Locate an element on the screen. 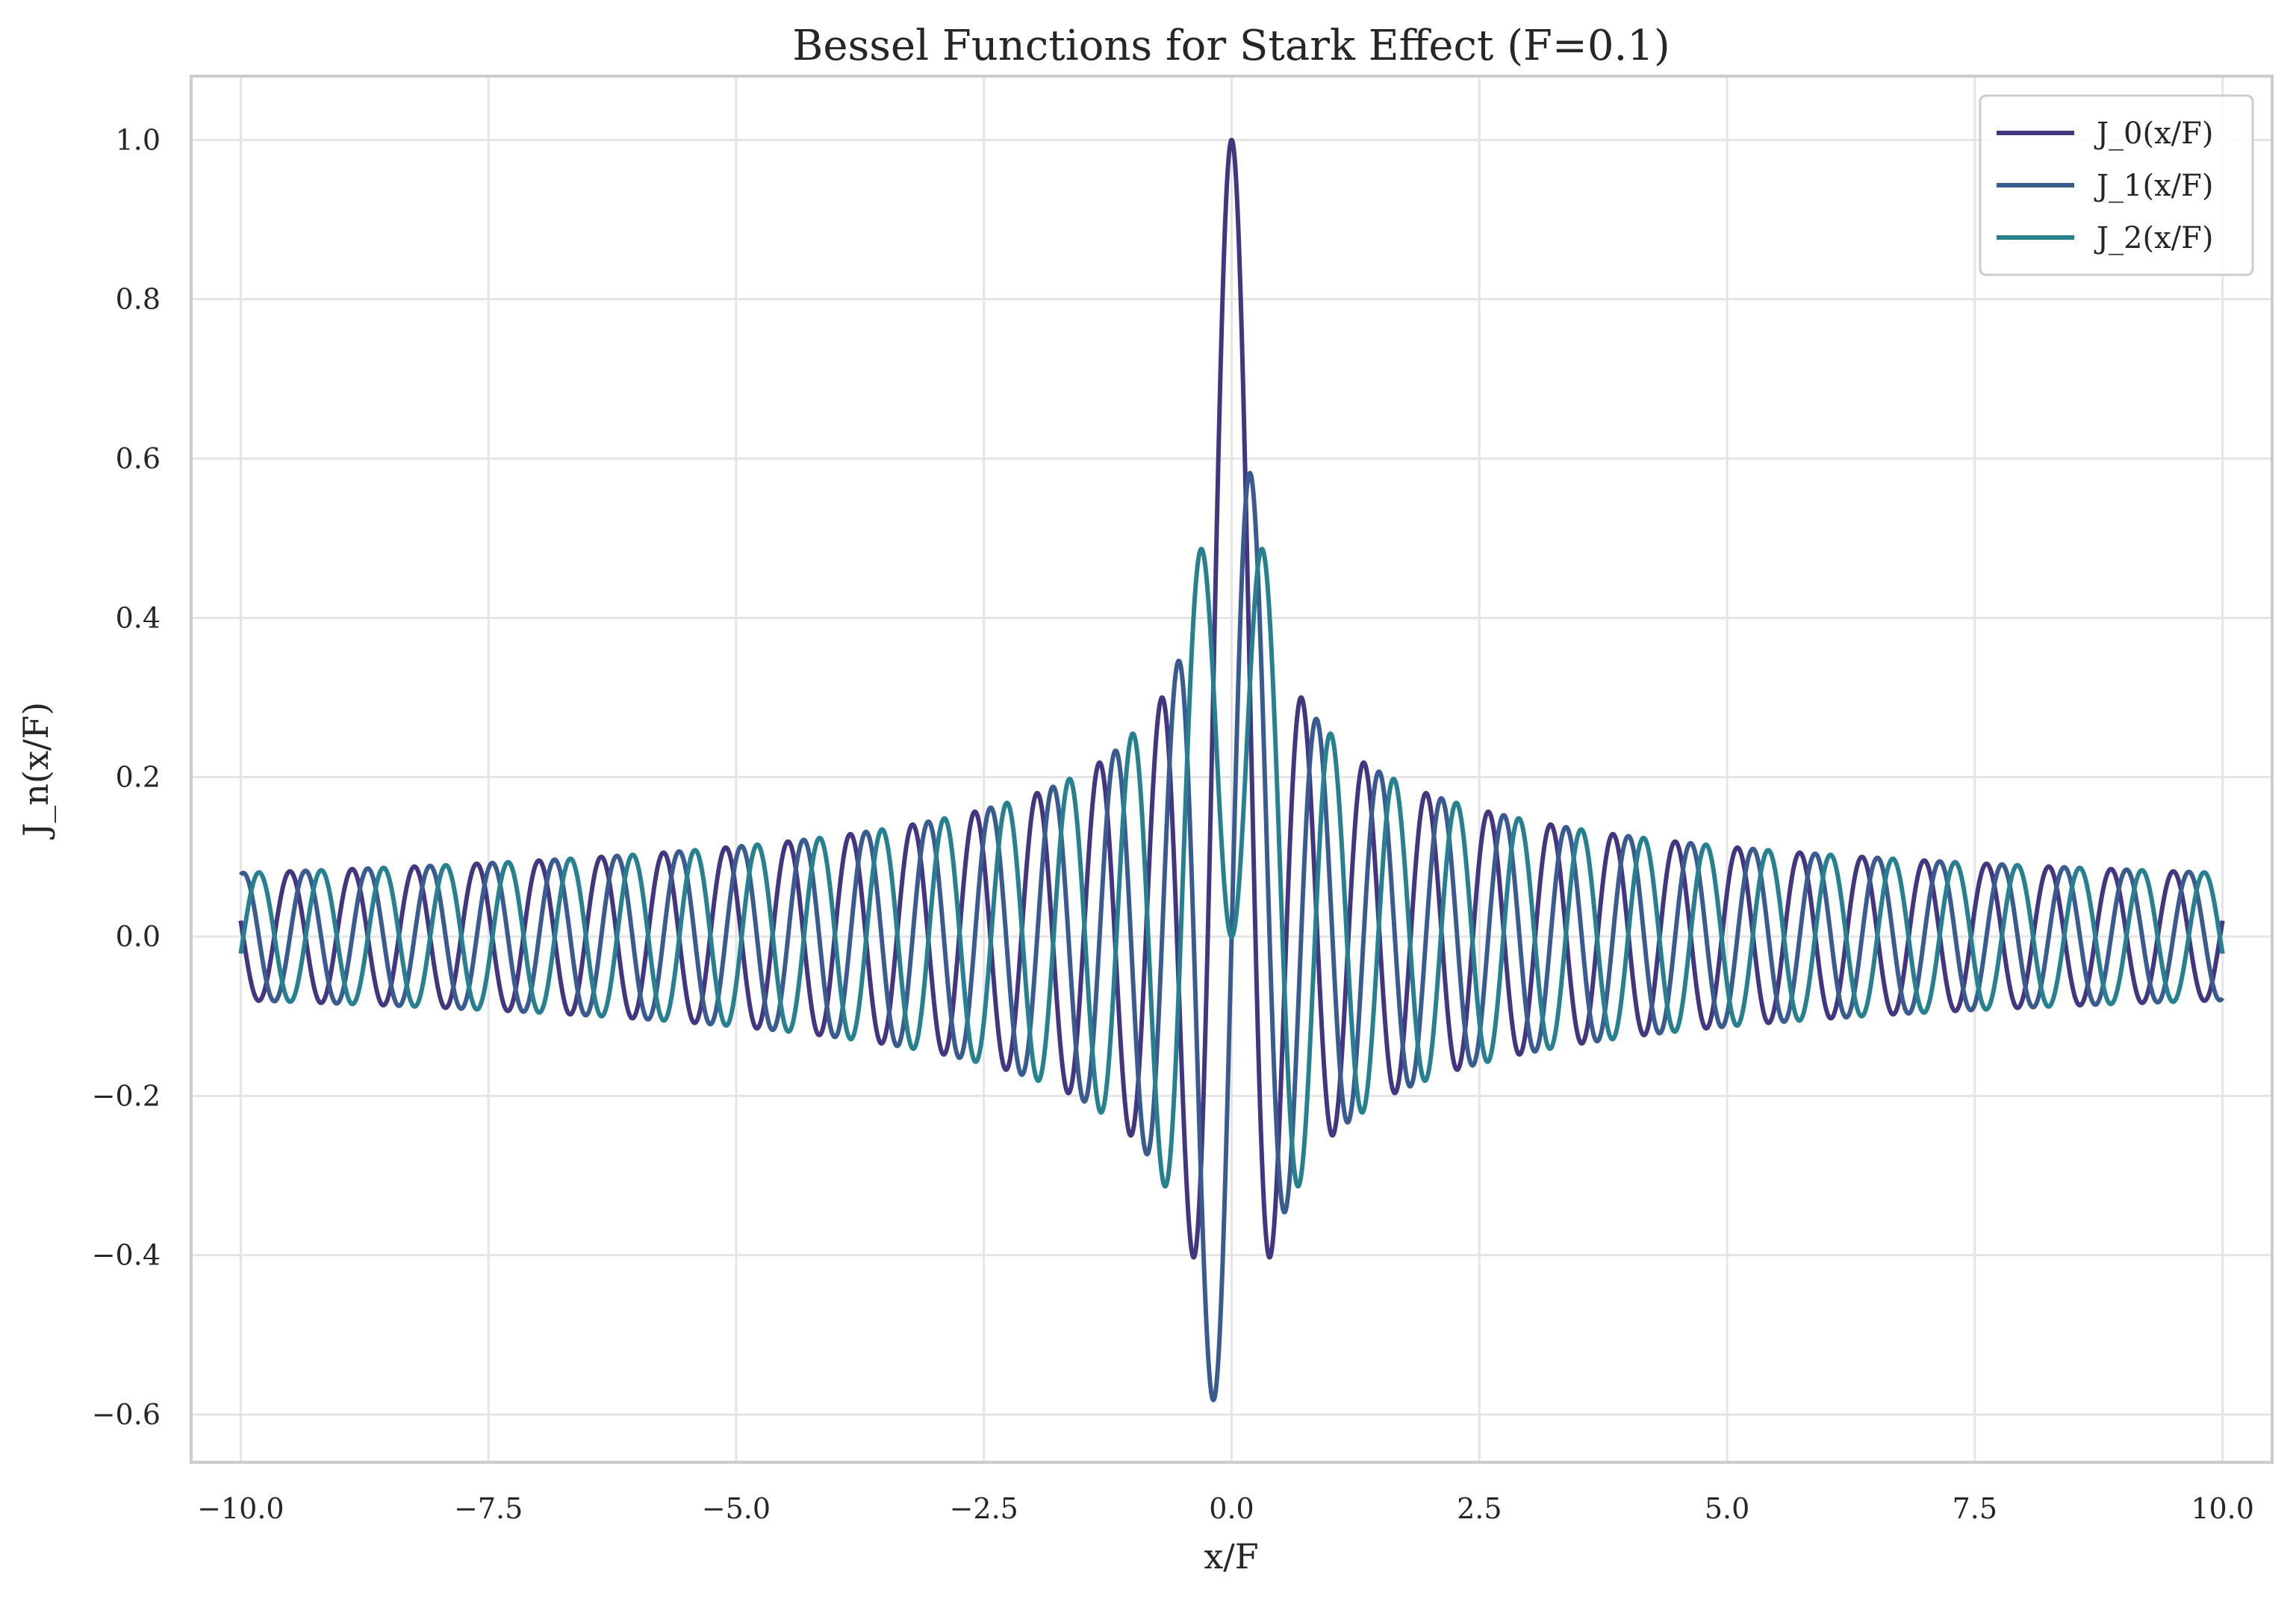 This screenshot has width=2296, height=1599. y-tick-labels: −0.6 −0.4 −0.2 0.0 0.2 0.4 0.6 0.8 1.0 is located at coordinates (126, 777).